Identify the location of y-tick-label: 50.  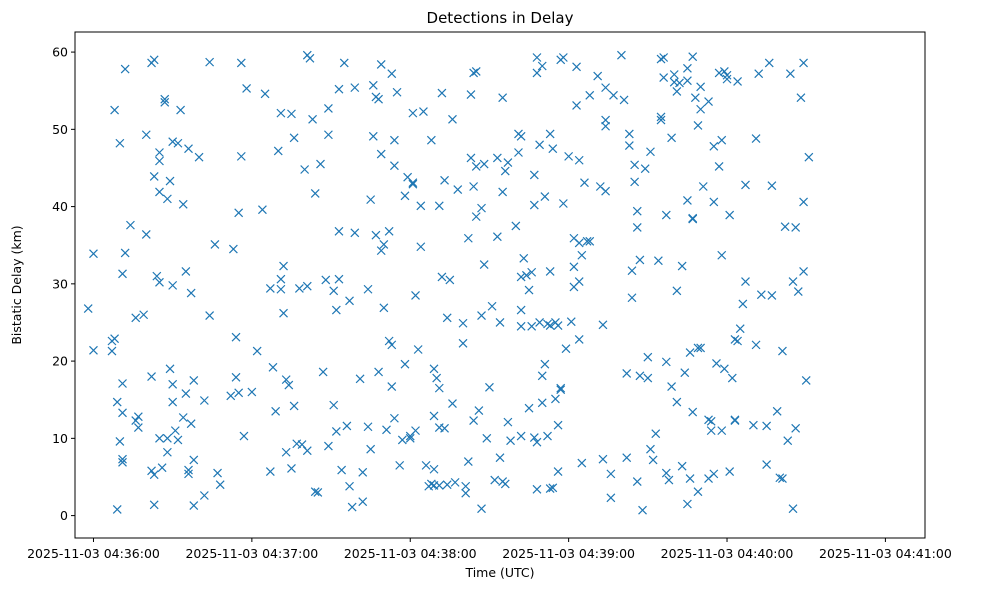
(60, 129).